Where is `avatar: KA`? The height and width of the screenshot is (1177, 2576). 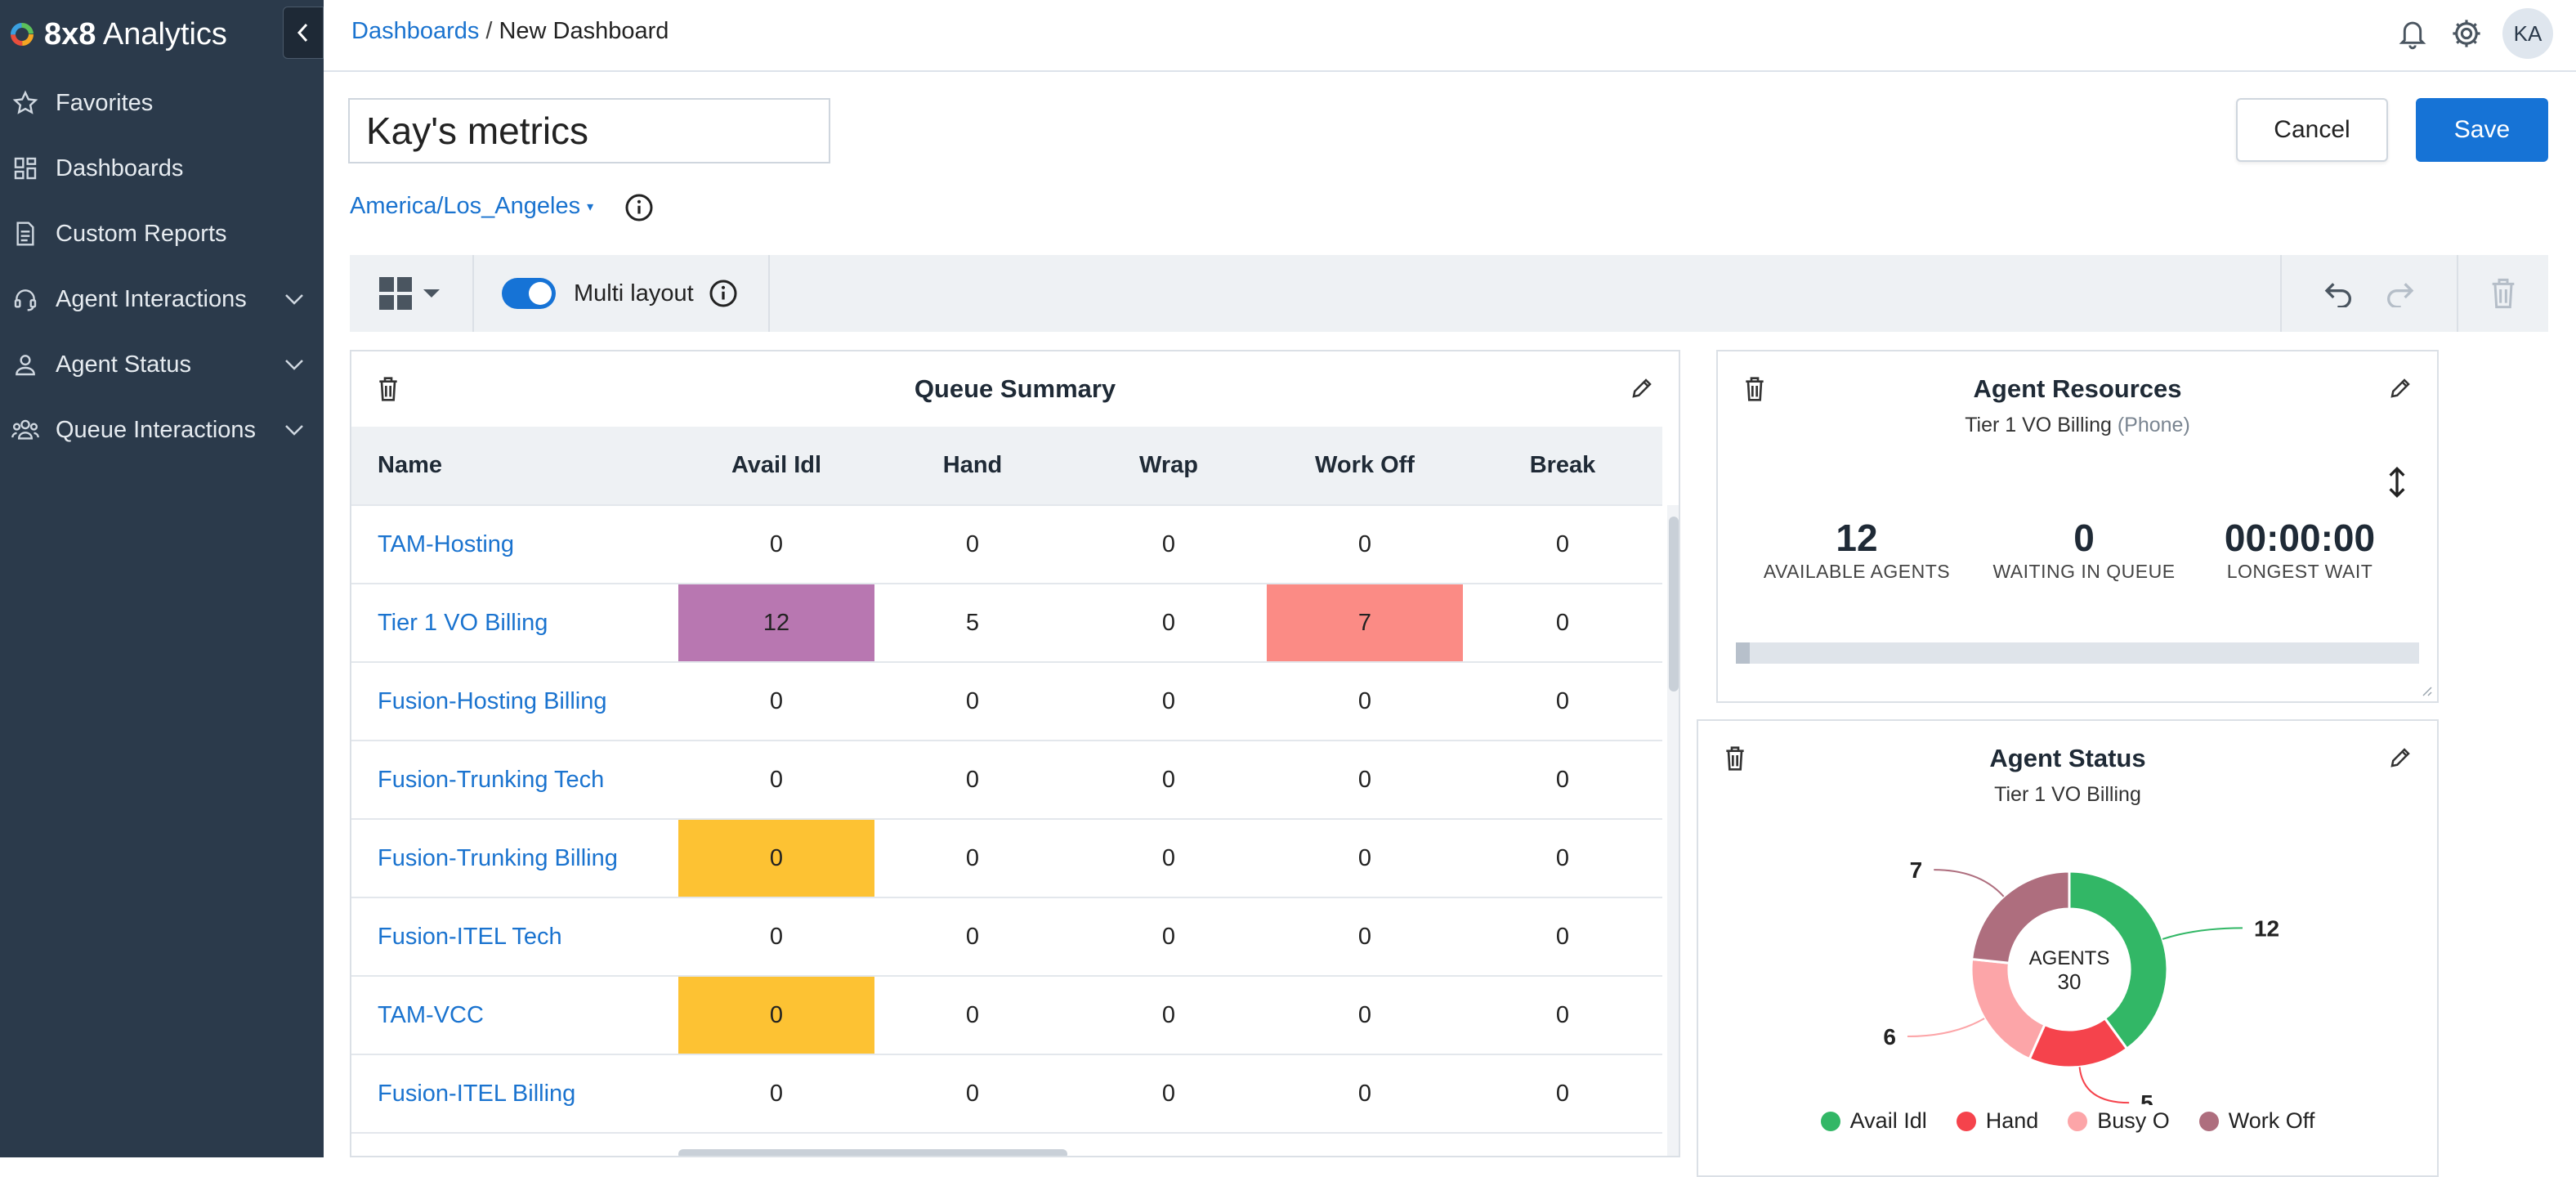
avatar: KA is located at coordinates (2527, 33).